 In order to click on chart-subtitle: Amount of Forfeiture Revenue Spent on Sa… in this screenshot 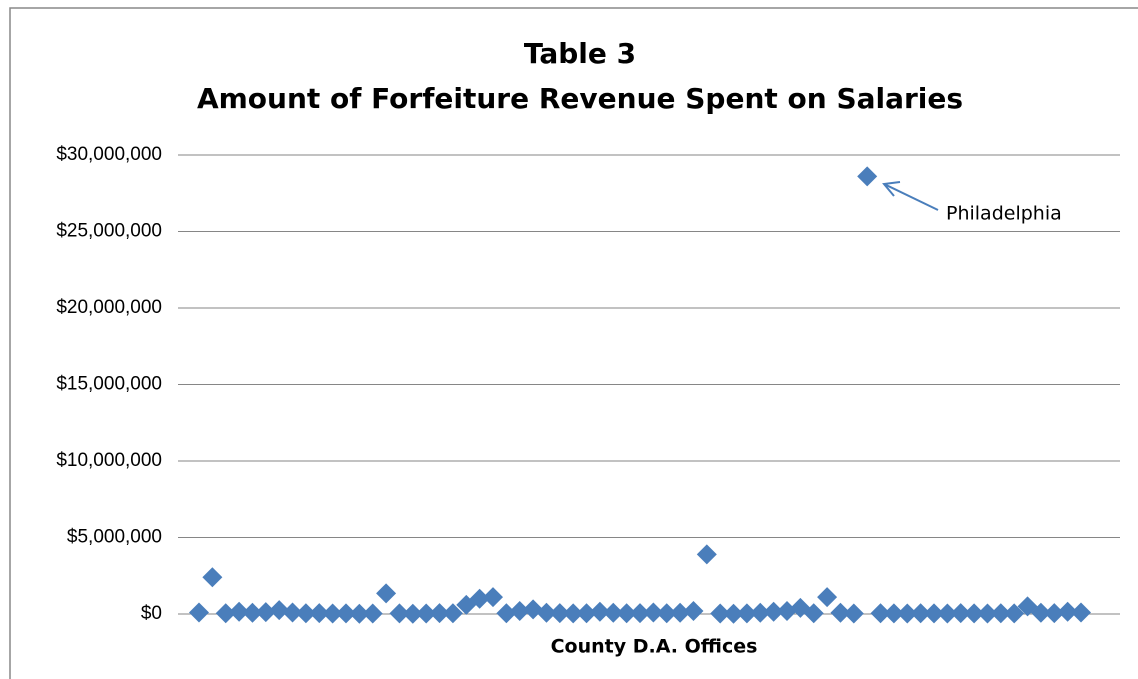, I will do `click(580, 98)`.